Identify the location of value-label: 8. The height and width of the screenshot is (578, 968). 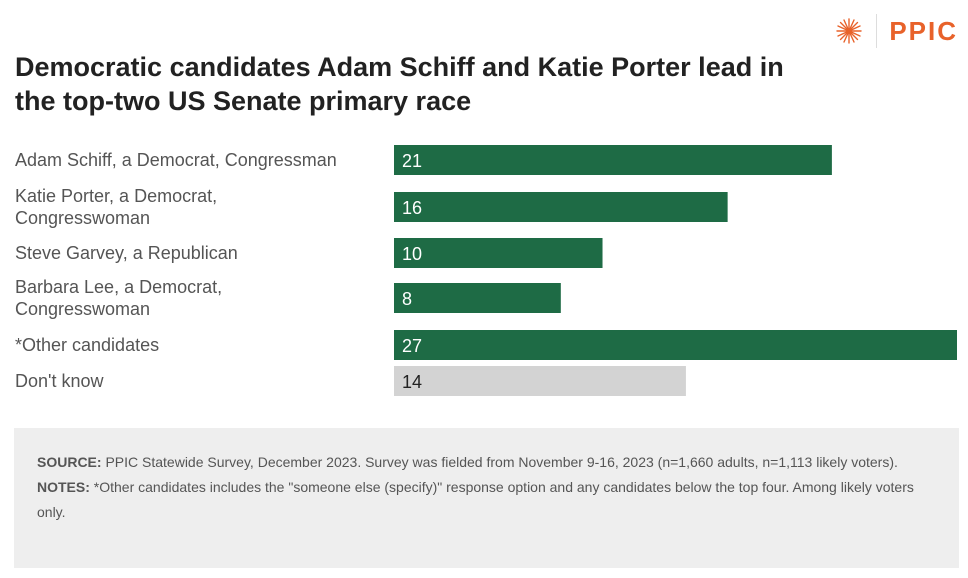
(407, 299).